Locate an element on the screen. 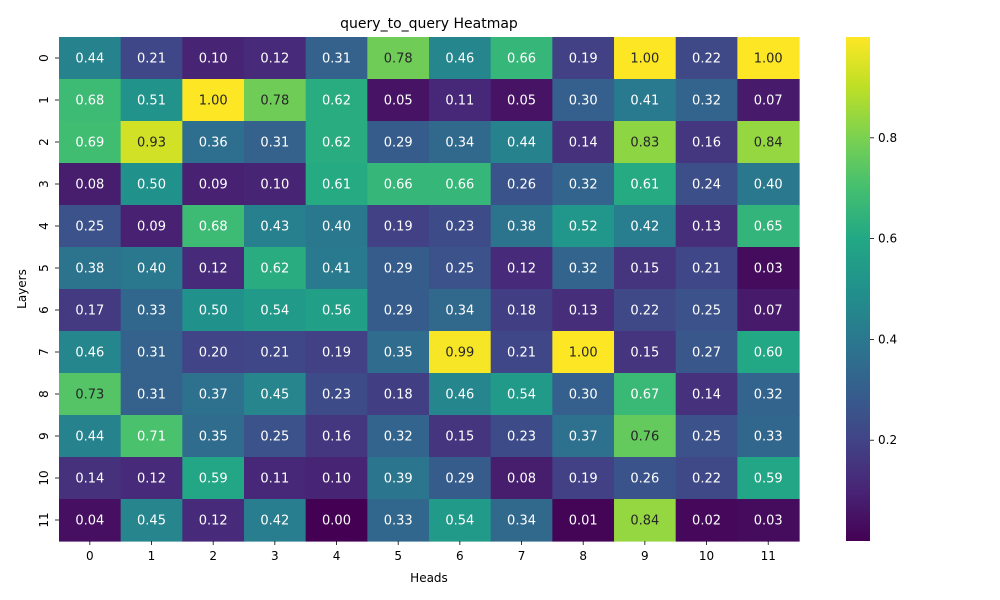  cell-value-label: 0.31 is located at coordinates (274, 143).